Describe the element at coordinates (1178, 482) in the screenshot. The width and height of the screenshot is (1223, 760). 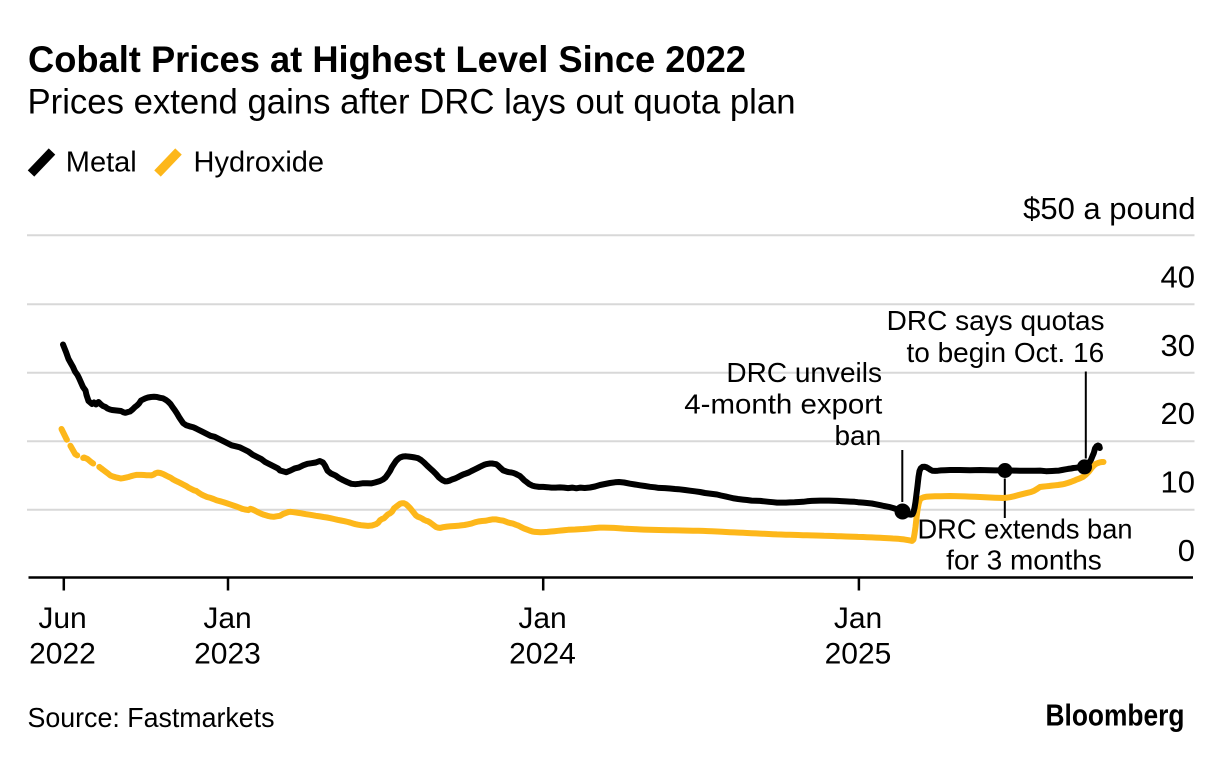
I see `svg-text: 10` at that location.